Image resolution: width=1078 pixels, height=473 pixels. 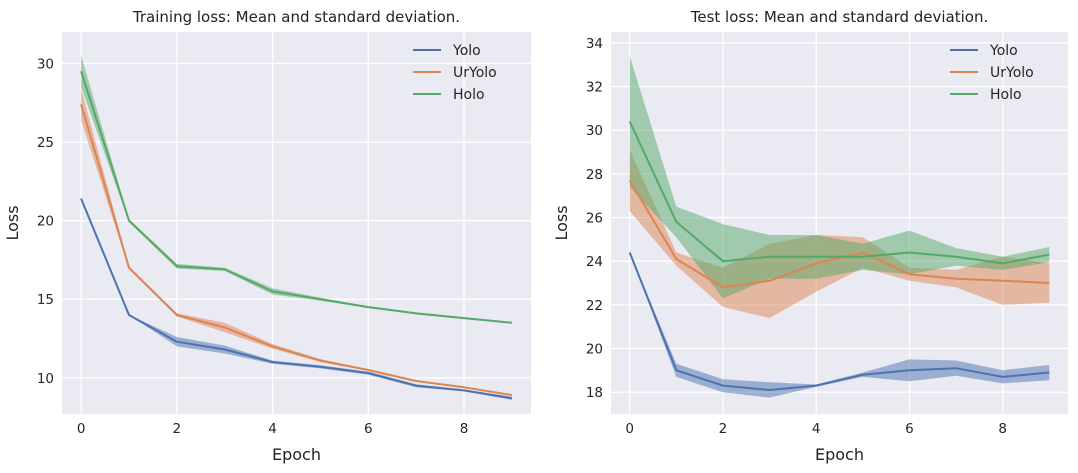 What do you see at coordinates (594, 175) in the screenshot?
I see `y-tick-label: 28` at bounding box center [594, 175].